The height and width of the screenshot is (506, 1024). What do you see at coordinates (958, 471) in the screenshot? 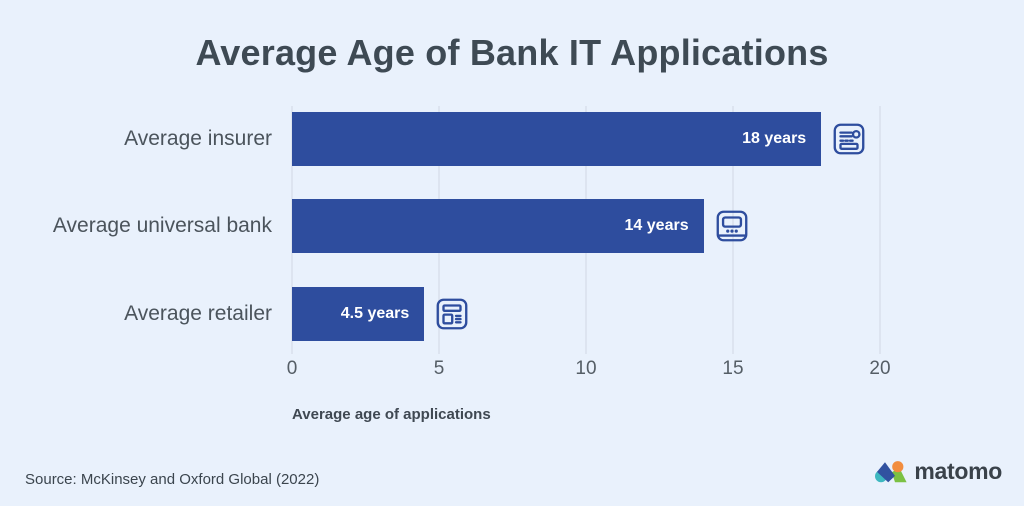
I see `matomo-logo-text: matomo` at bounding box center [958, 471].